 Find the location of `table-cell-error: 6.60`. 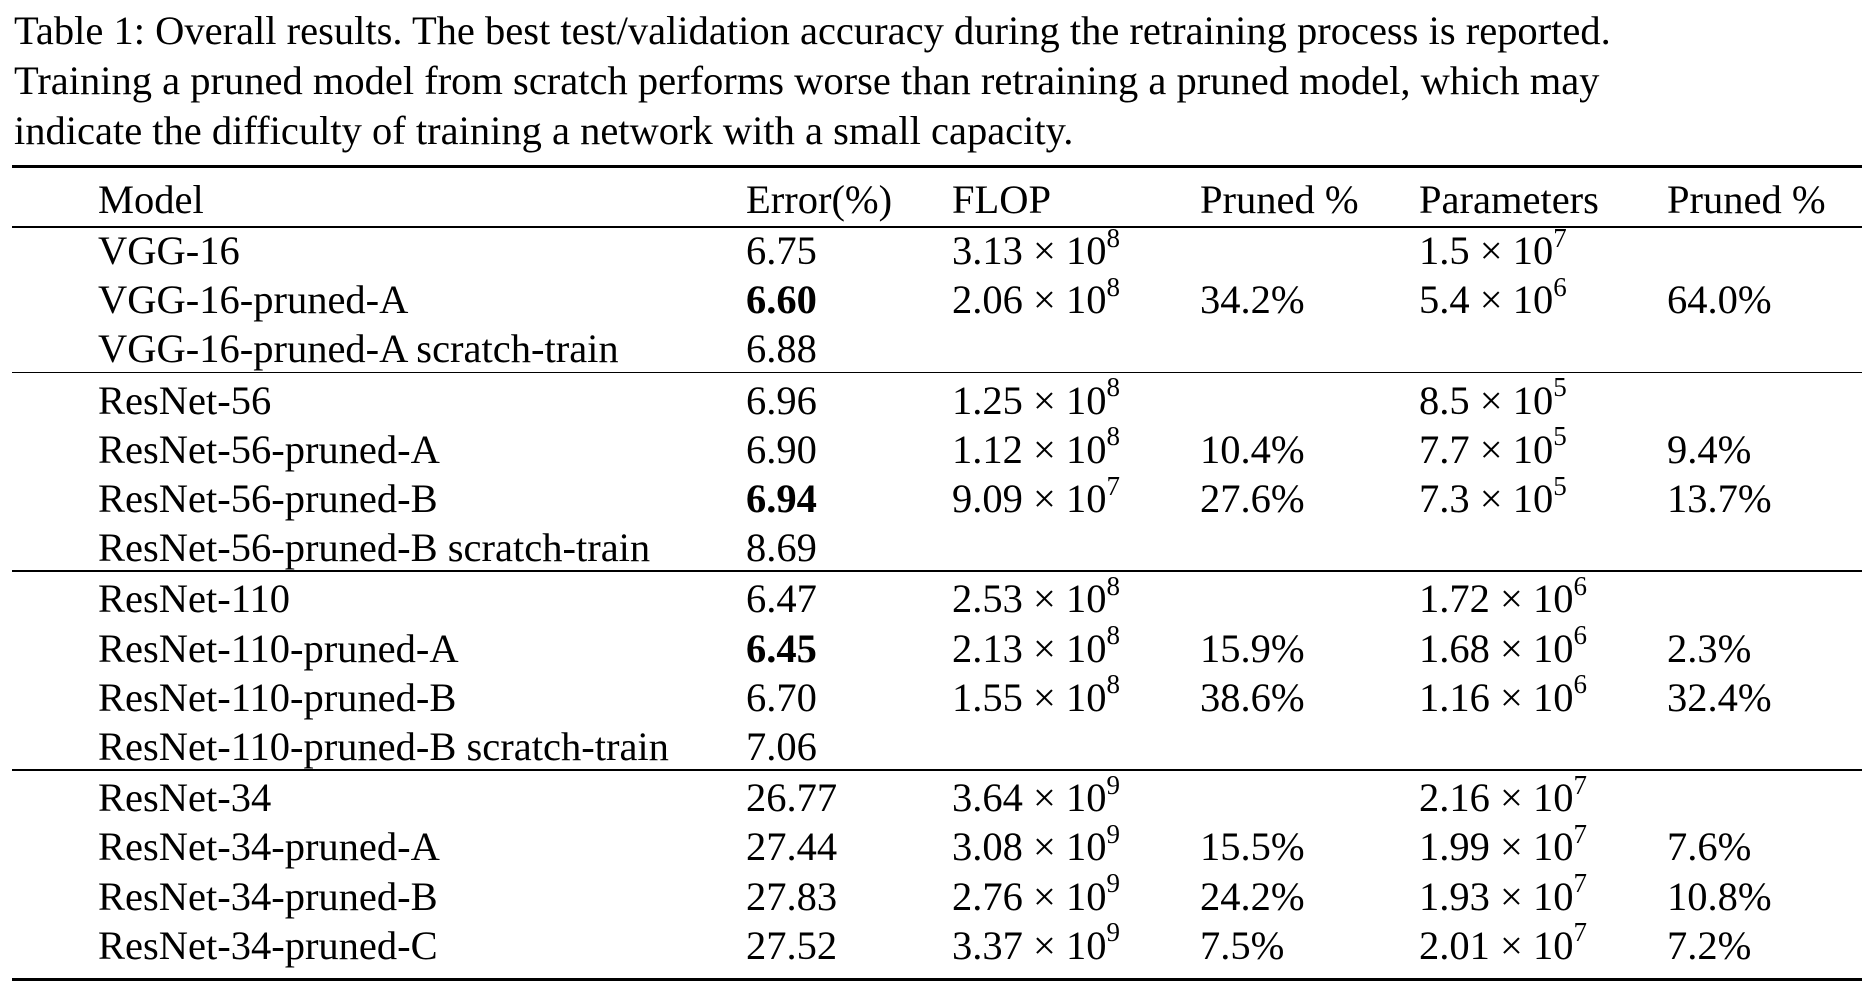

table-cell-error: 6.60 is located at coordinates (781, 300).